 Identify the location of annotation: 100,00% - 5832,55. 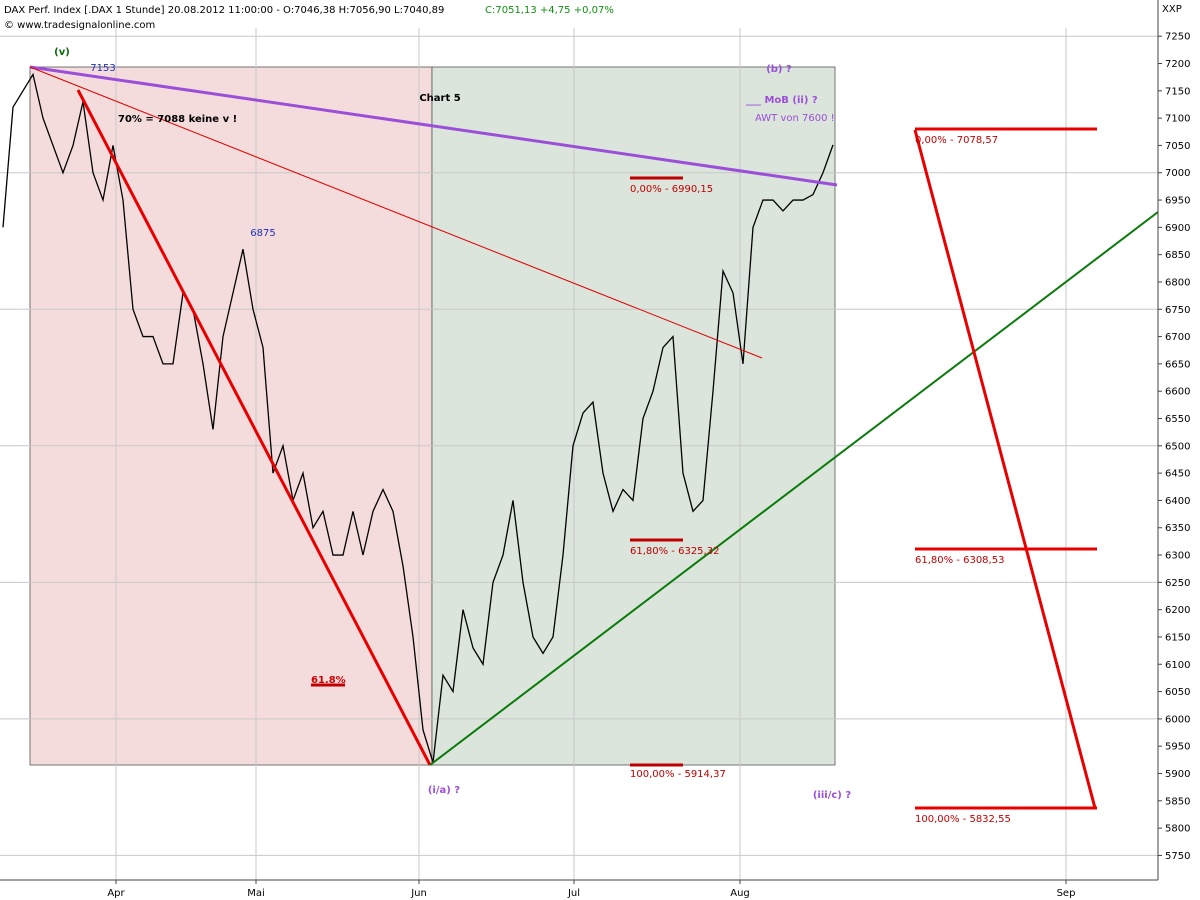
(963, 819).